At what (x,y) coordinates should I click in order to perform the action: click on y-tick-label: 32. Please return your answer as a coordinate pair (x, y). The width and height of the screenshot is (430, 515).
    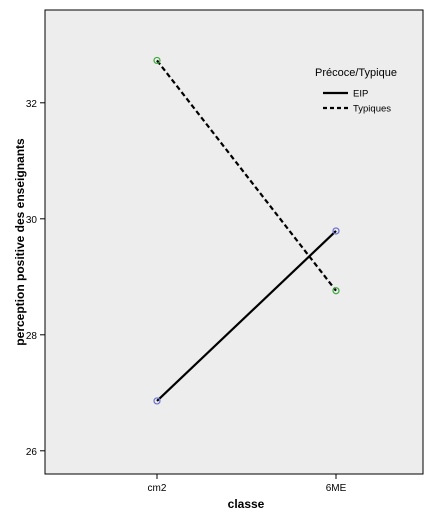
    Looking at the image, I should click on (32, 104).